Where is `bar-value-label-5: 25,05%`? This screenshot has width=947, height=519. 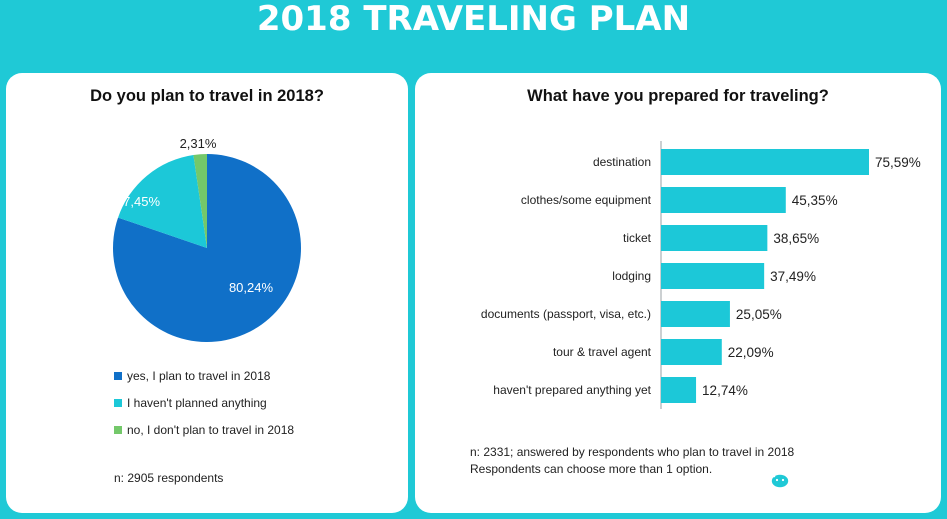 bar-value-label-5: 25,05% is located at coordinates (759, 314).